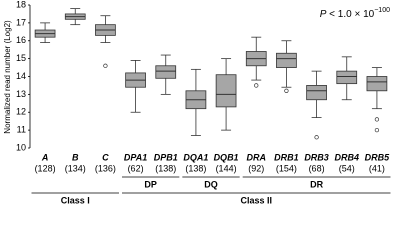 The image size is (400, 240). What do you see at coordinates (286, 168) in the screenshot?
I see `x-count-label: (154)` at bounding box center [286, 168].